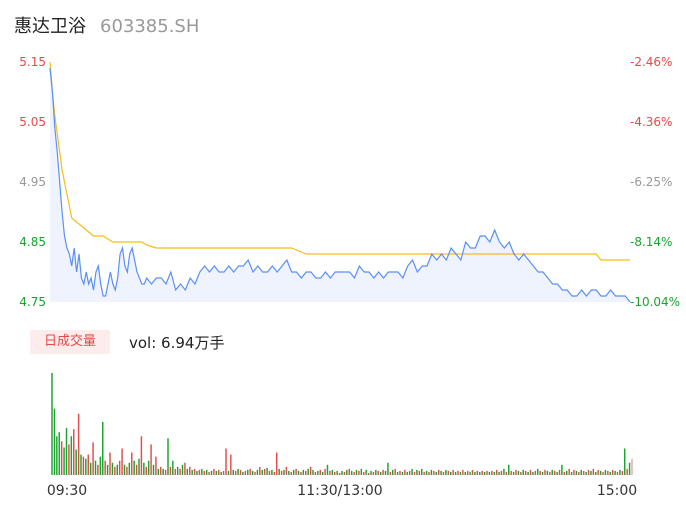 Image resolution: width=686 pixels, height=524 pixels. Describe the element at coordinates (655, 302) in the screenshot. I see `y-tick-pct-label: -10.04%` at that location.